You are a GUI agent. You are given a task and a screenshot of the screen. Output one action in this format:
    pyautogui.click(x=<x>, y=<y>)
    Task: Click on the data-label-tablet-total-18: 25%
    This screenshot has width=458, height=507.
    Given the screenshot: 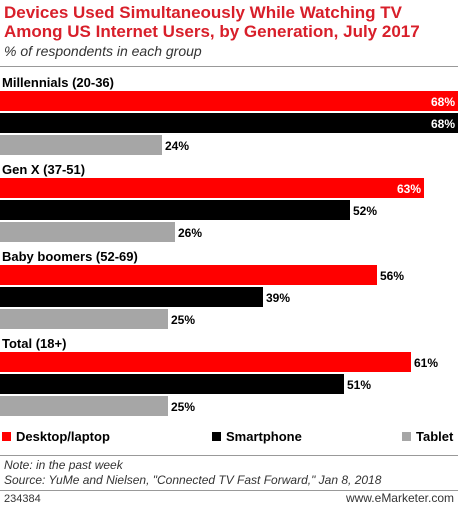 What is the action you would take?
    pyautogui.click(x=183, y=407)
    